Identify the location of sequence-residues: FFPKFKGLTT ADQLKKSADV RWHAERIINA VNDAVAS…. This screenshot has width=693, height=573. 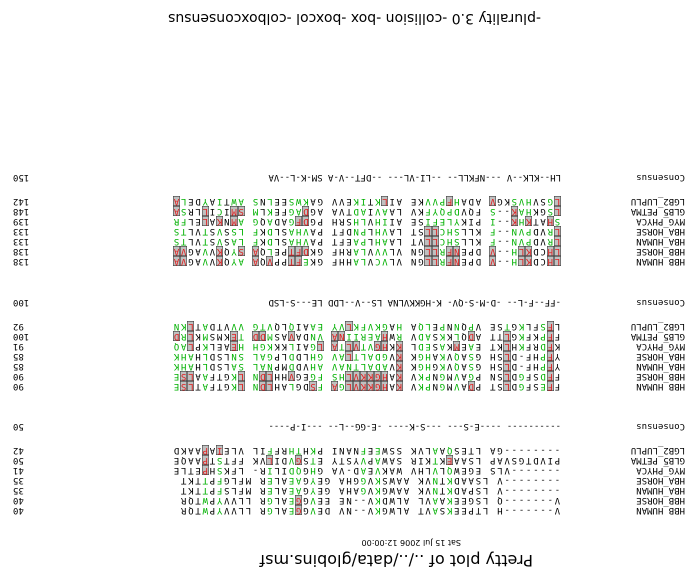
(366, 336).